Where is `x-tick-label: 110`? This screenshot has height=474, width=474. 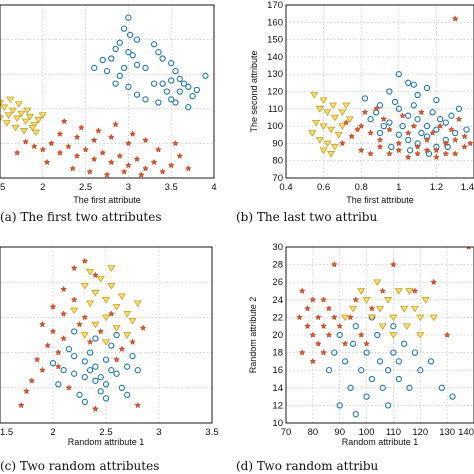 x-tick-label: 110 is located at coordinates (393, 432).